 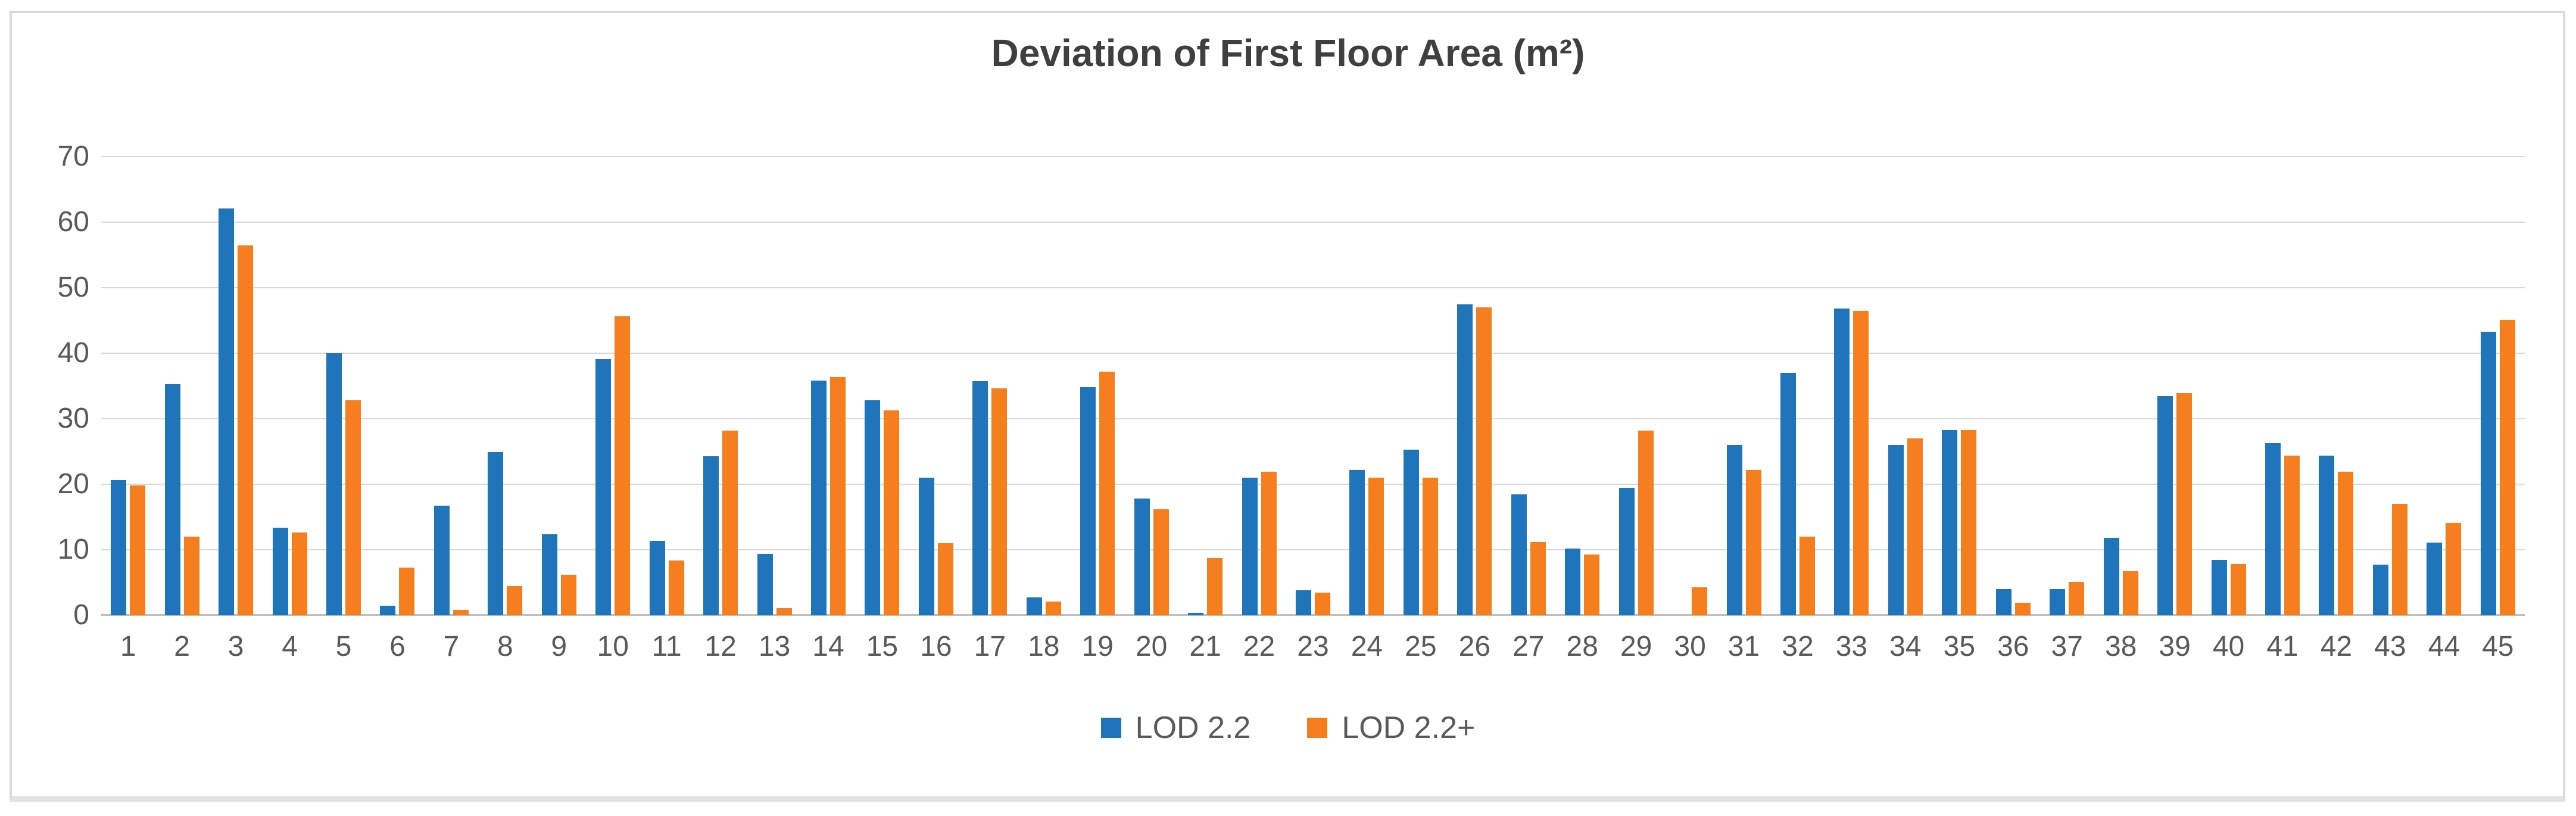 What do you see at coordinates (2336, 646) in the screenshot?
I see `x-tick-label-42: 42` at bounding box center [2336, 646].